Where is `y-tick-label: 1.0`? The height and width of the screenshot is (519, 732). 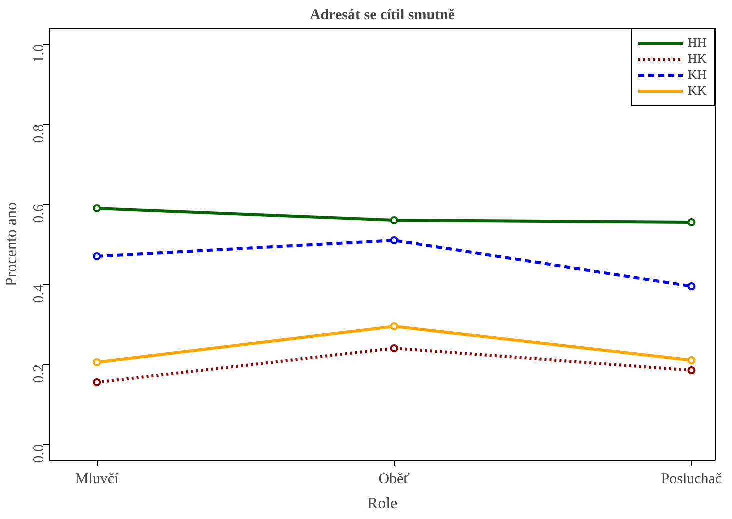 y-tick-label: 1.0 is located at coordinates (40, 54).